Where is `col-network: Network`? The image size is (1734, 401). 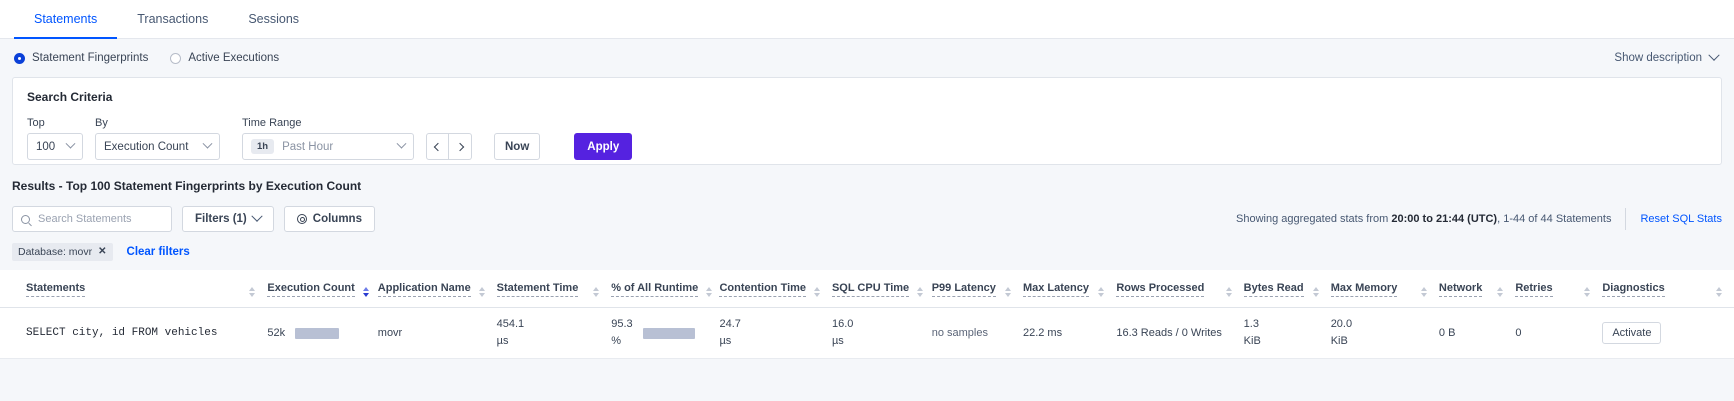 col-network: Network is located at coordinates (1477, 289).